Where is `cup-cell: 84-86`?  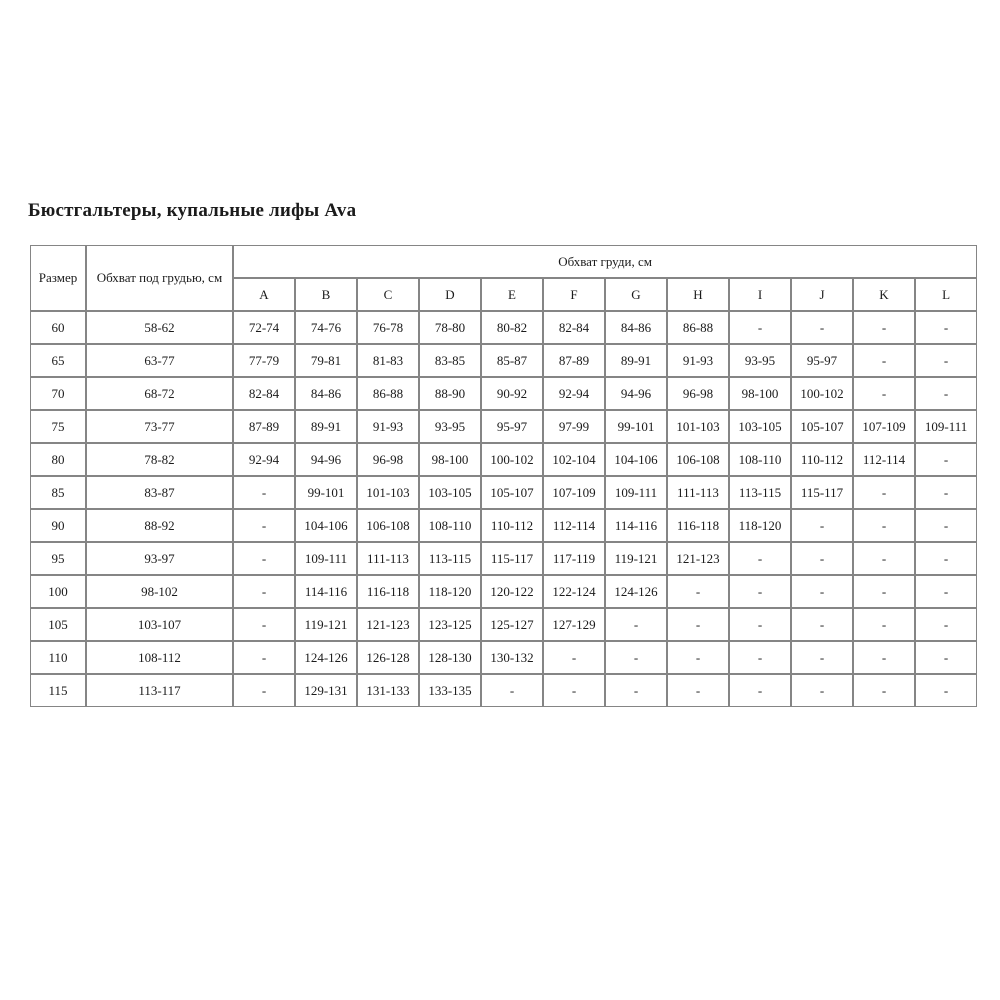
cup-cell: 84-86 is located at coordinates (636, 327).